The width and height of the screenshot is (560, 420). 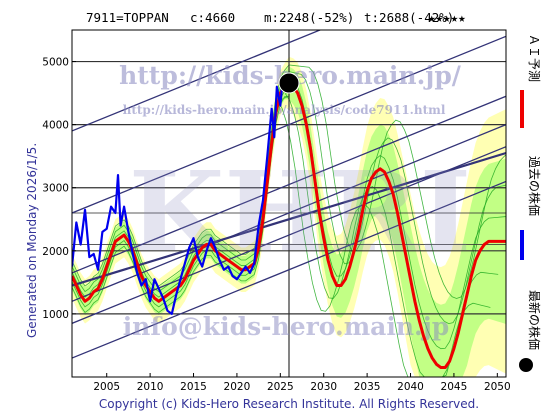 What do you see at coordinates (534, 58) in the screenshot?
I see `legend-forecast-label: ＡＩ予測` at bounding box center [534, 58].